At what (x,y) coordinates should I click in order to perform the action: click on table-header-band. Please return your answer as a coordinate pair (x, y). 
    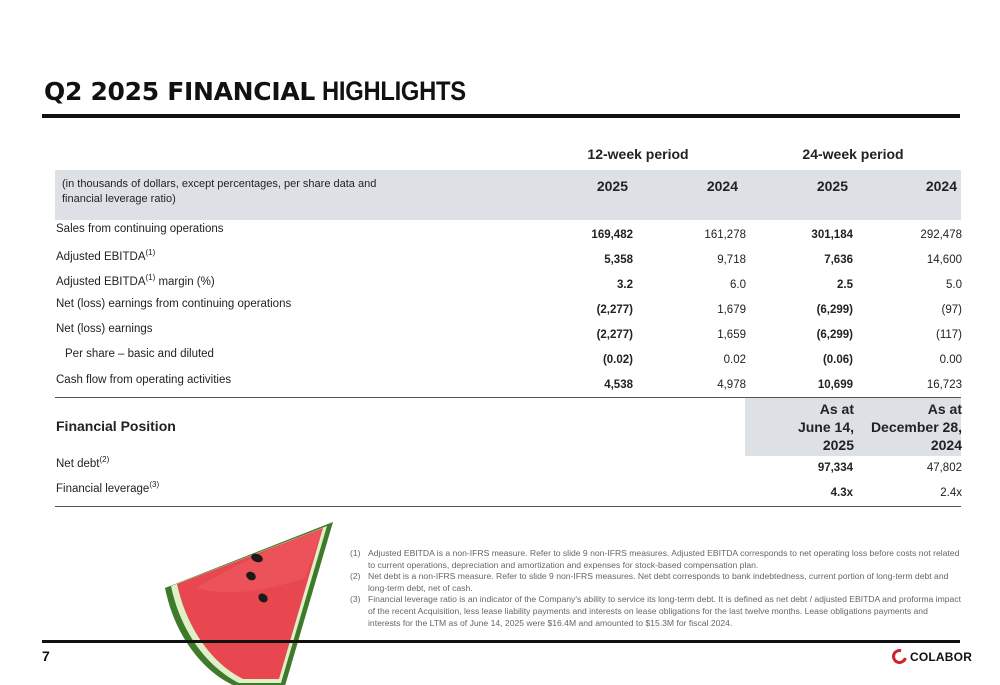
    Looking at the image, I should click on (508, 195).